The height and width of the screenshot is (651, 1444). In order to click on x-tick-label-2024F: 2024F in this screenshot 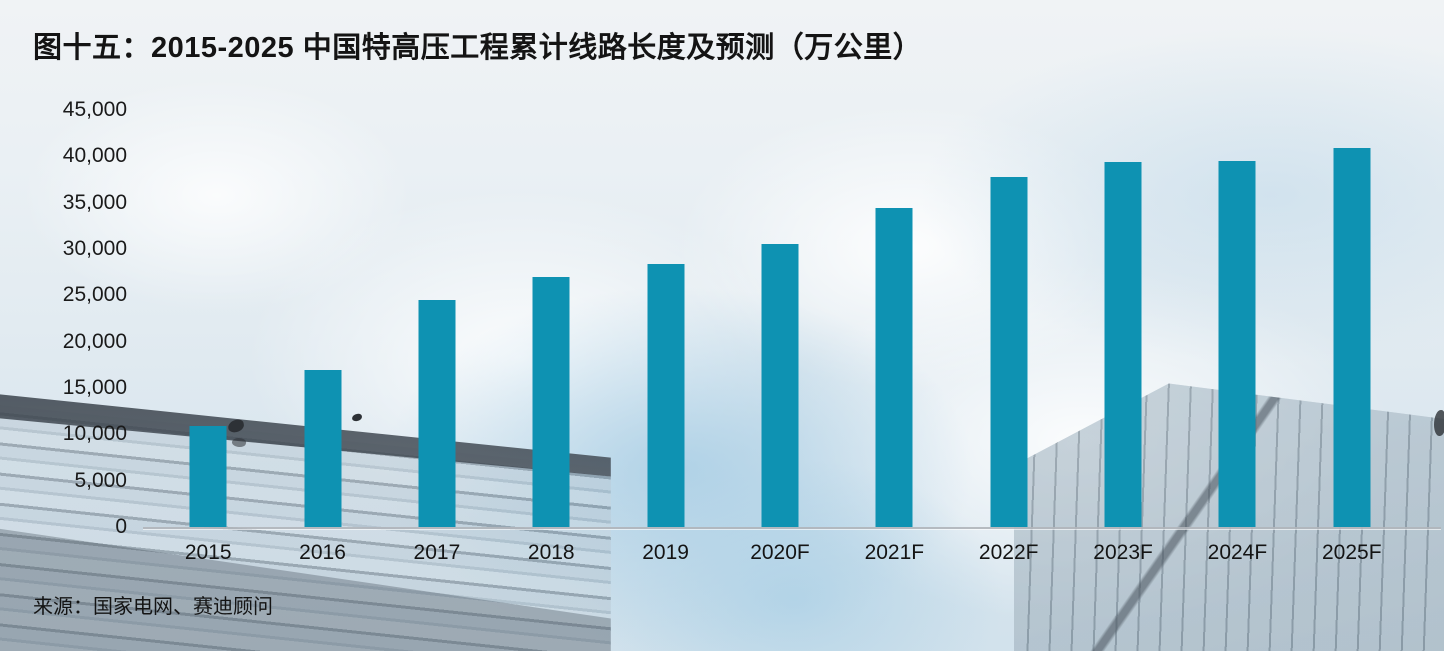, I will do `click(1237, 552)`.